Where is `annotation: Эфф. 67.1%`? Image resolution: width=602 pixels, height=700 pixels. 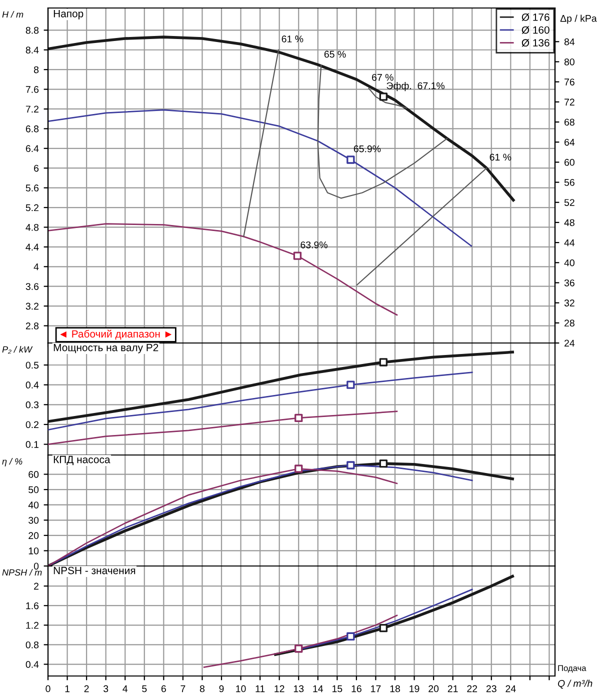
annotation: Эфф. 67.1% is located at coordinates (415, 87).